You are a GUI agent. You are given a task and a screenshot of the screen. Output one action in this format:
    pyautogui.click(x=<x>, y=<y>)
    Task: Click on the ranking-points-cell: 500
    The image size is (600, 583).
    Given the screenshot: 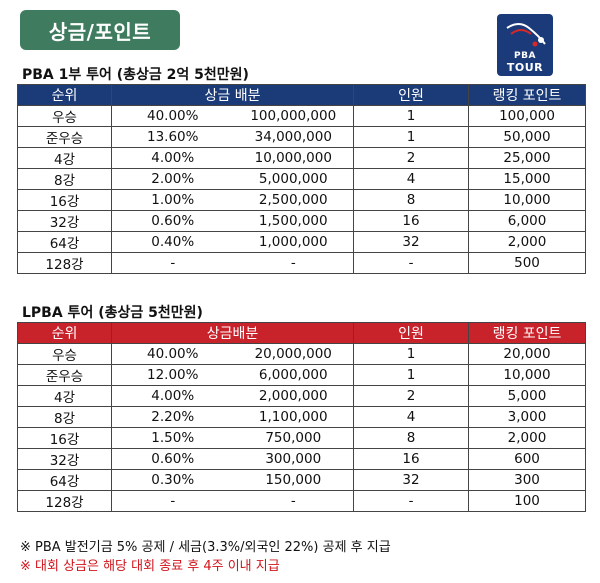 What is the action you would take?
    pyautogui.click(x=527, y=263)
    